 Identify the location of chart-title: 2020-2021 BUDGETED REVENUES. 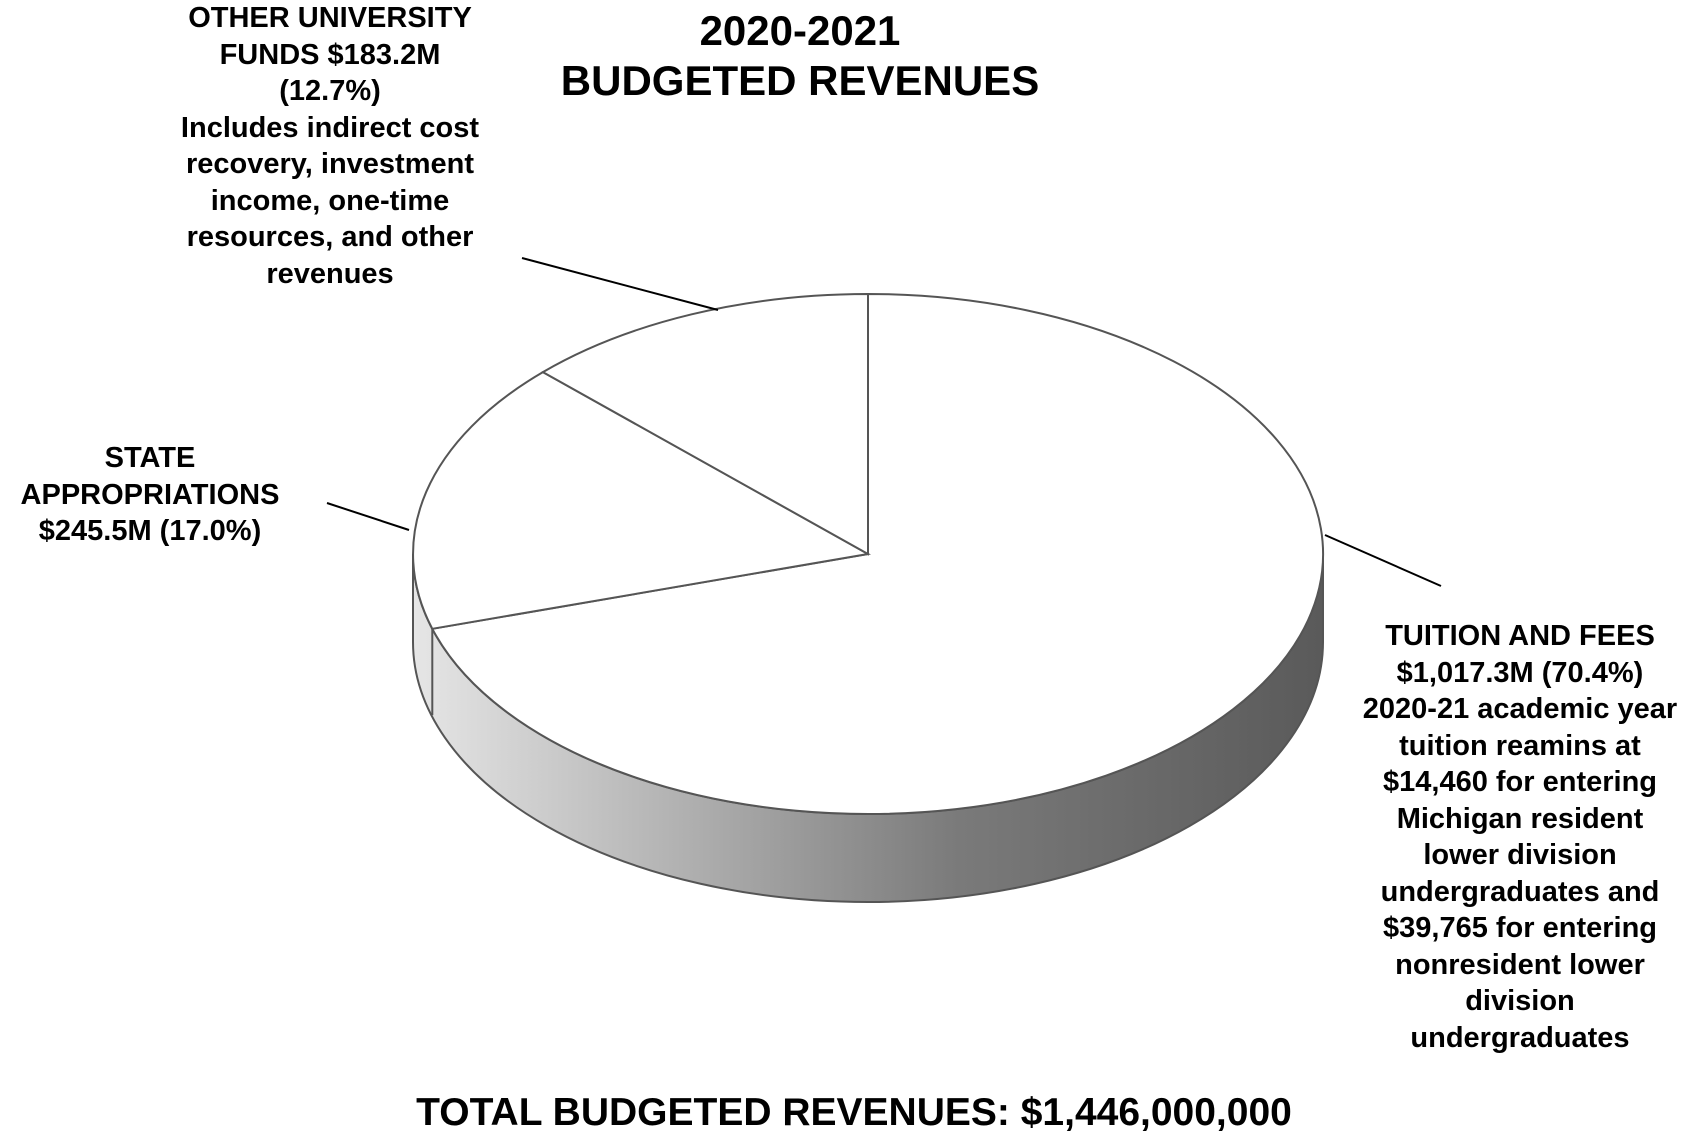
(800, 56).